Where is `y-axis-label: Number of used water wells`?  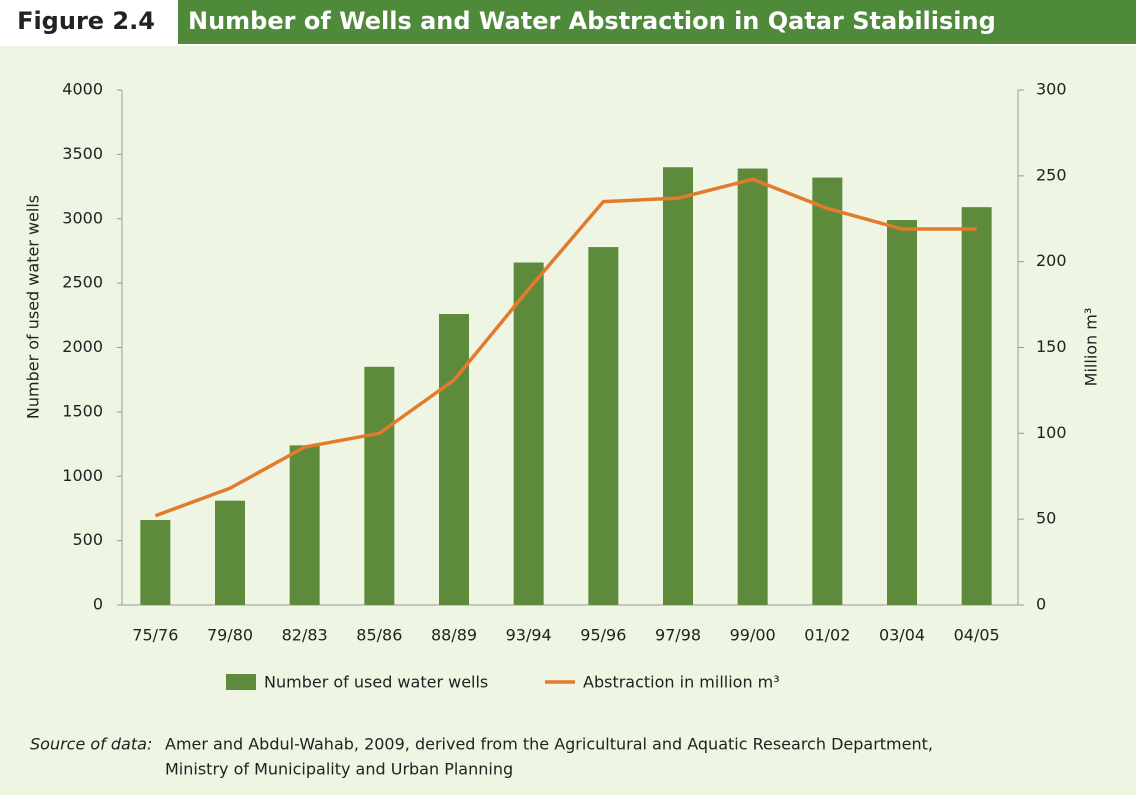
y-axis-label: Number of used water wells is located at coordinates (33, 307).